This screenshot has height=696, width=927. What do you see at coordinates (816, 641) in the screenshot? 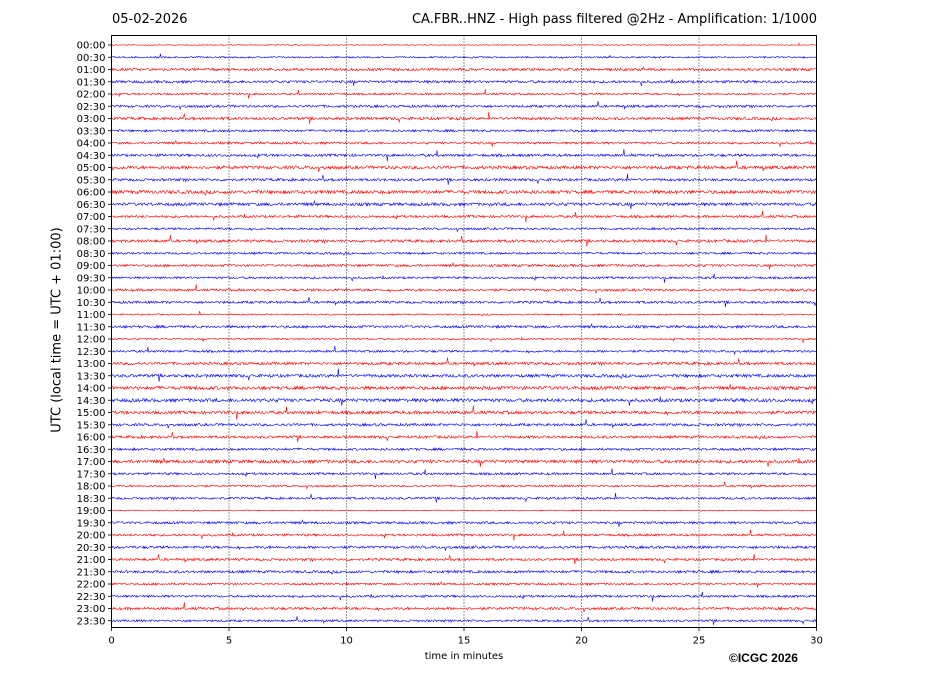
I see `x-tick-label: 30` at bounding box center [816, 641].